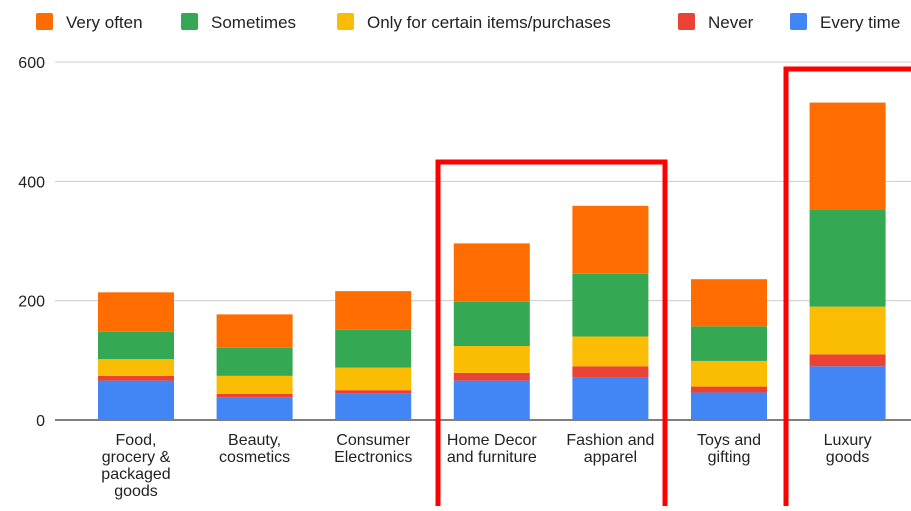  Describe the element at coordinates (31, 182) in the screenshot. I see `y-tick-label: 400` at that location.